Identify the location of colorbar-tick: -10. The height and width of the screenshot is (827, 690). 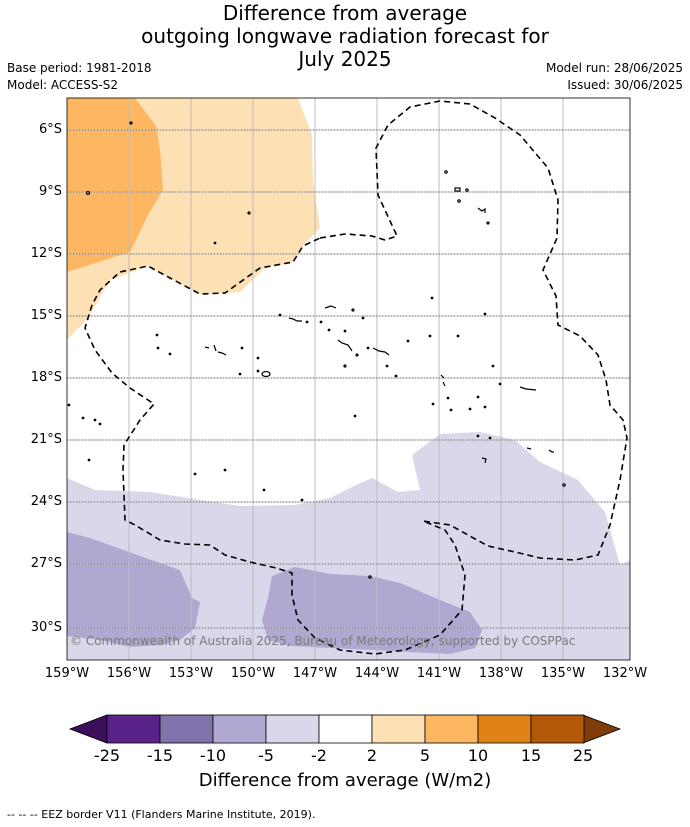
(213, 755).